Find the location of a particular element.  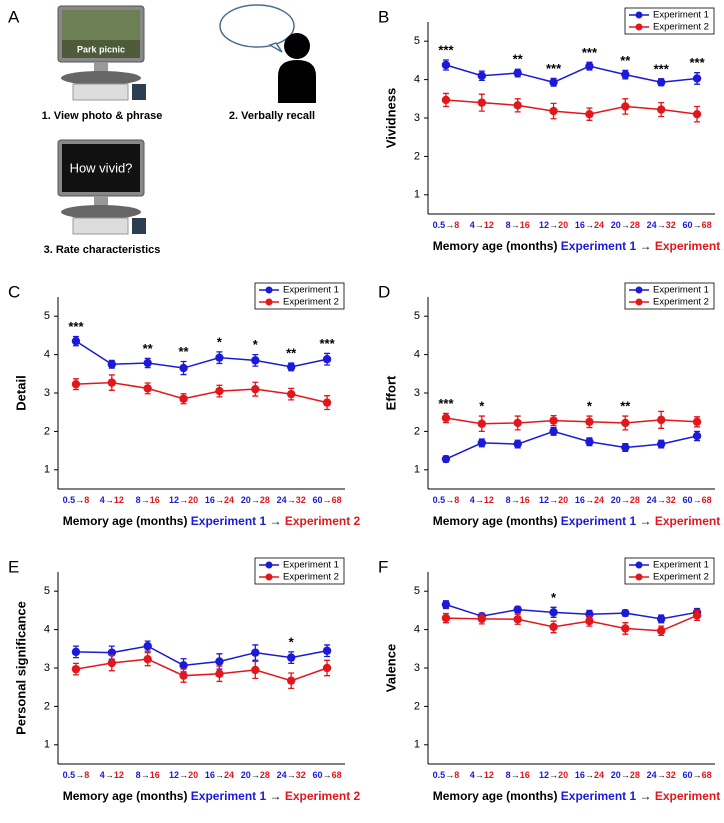

x-axis-label-text: Memory age (months) is located at coordinates (495, 796).